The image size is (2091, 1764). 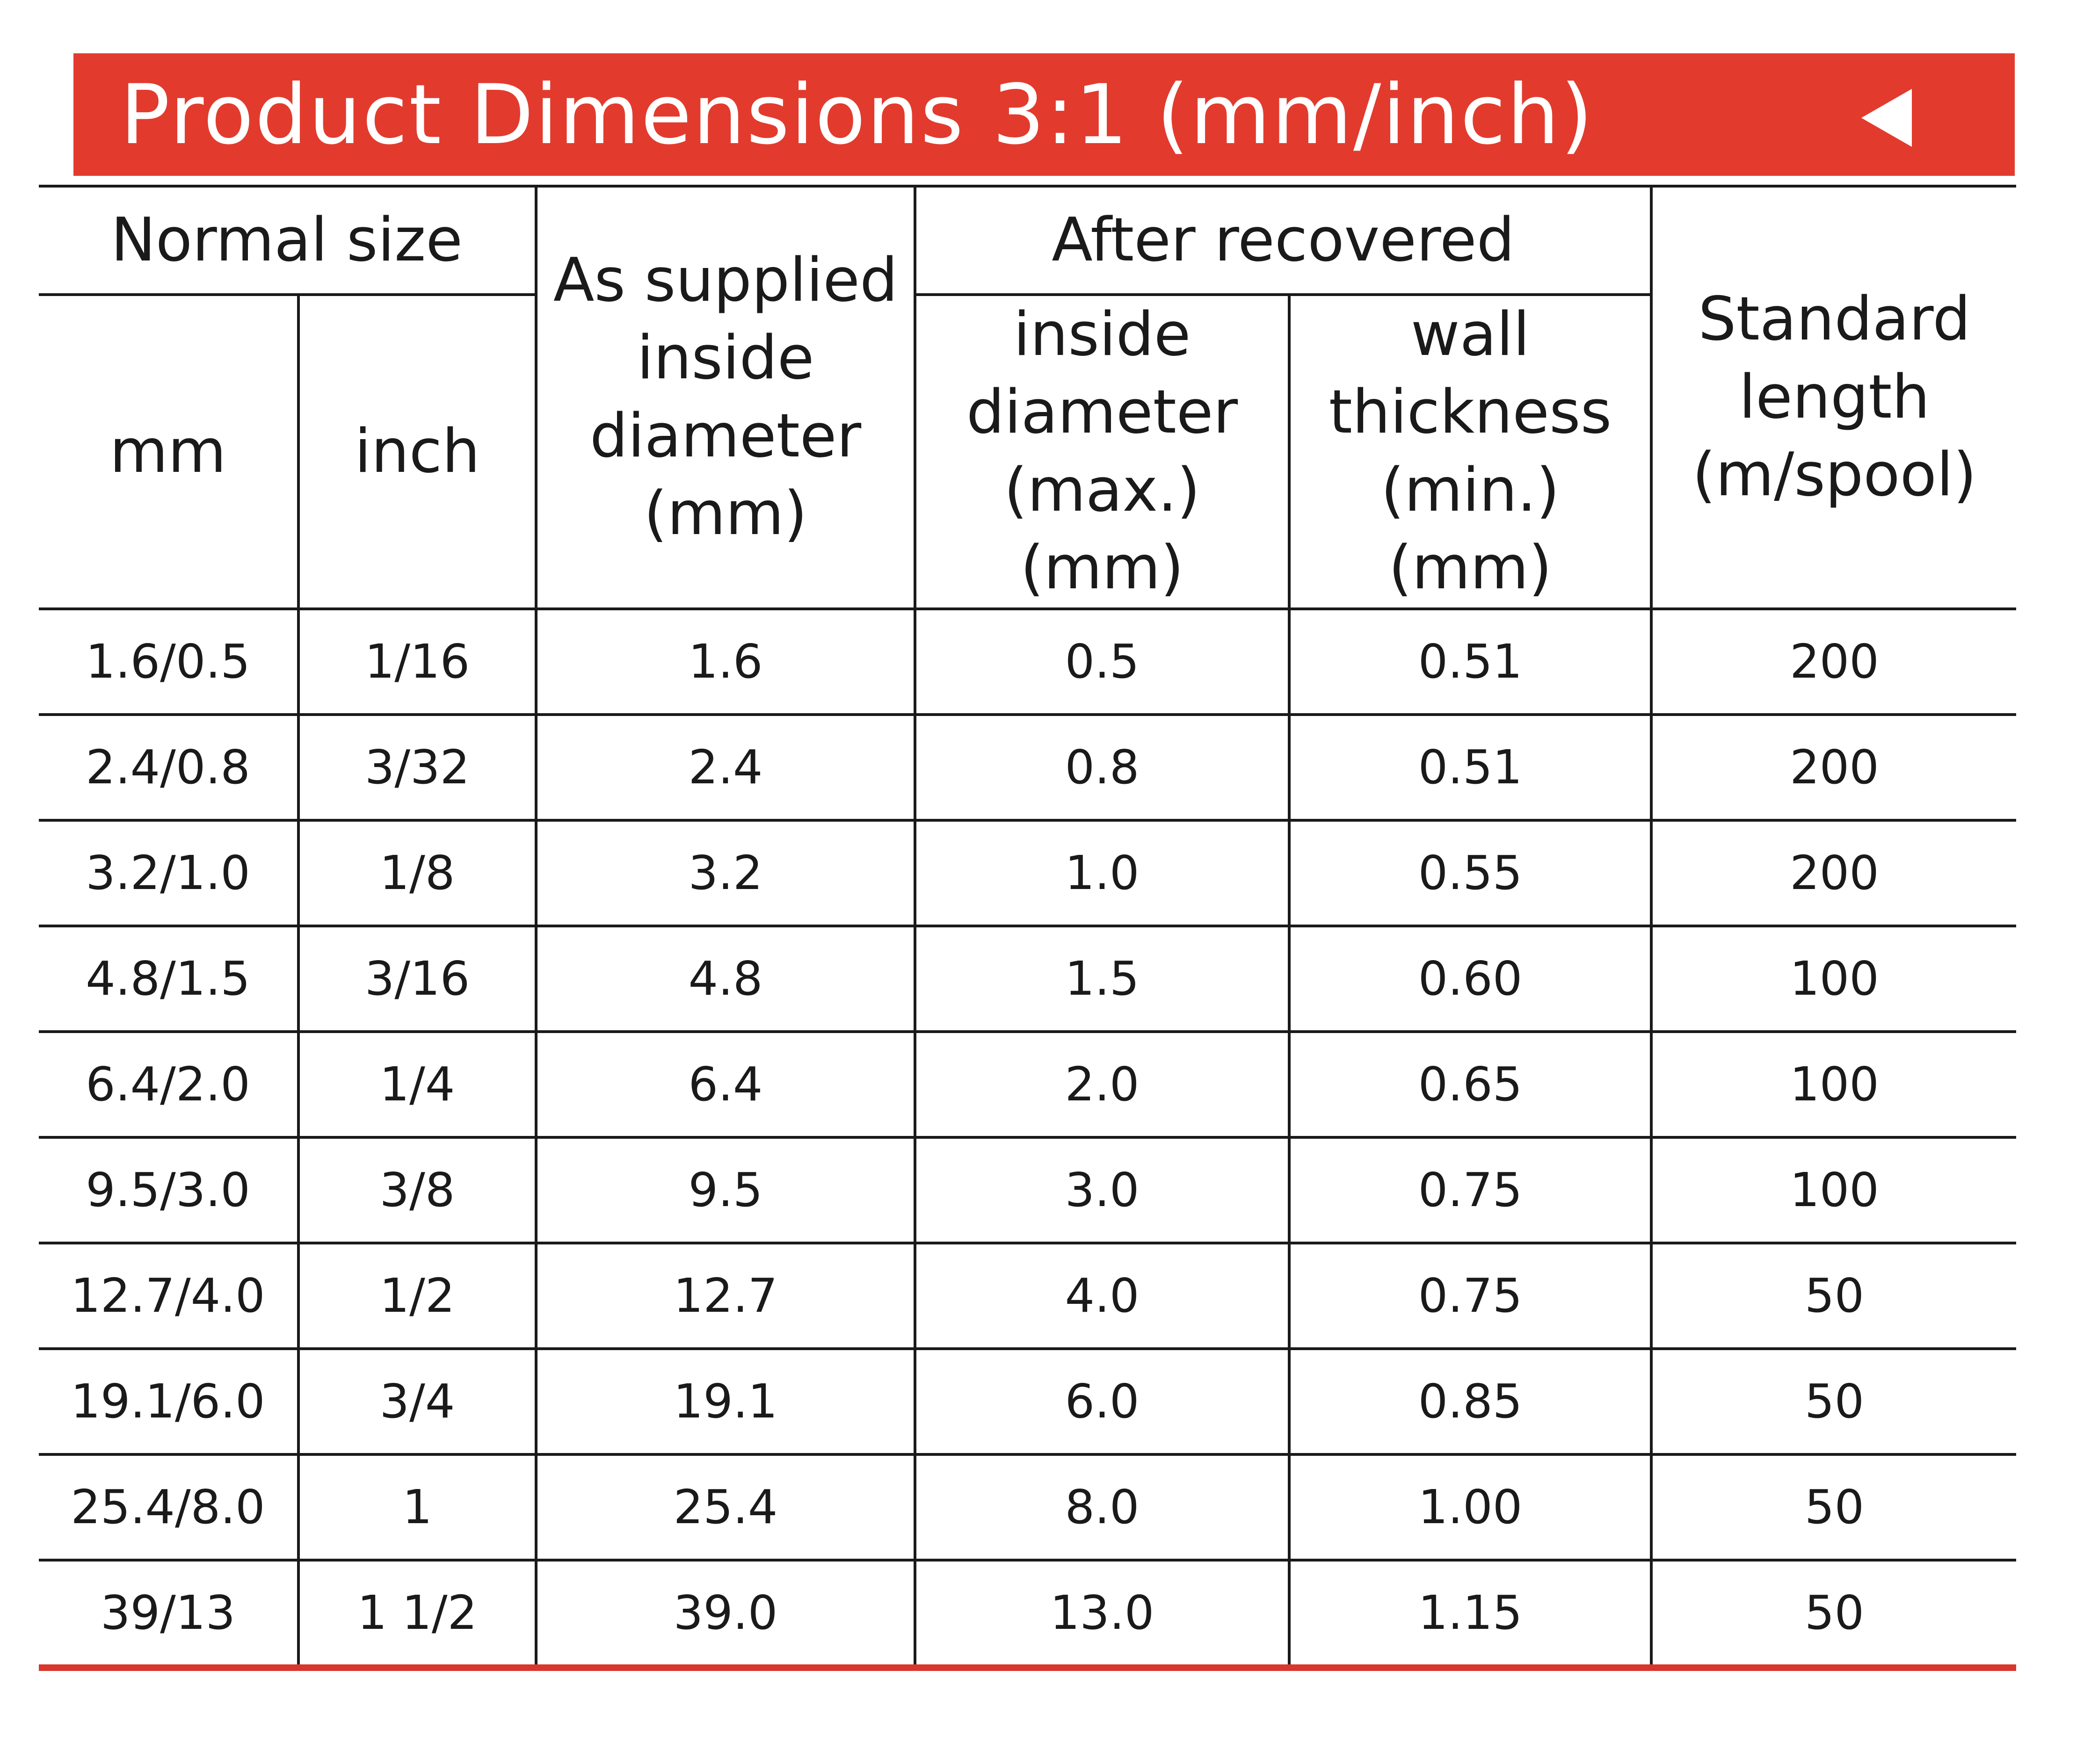 What do you see at coordinates (726, 514) in the screenshot?
I see `header-as-supplied-line: (mm)` at bounding box center [726, 514].